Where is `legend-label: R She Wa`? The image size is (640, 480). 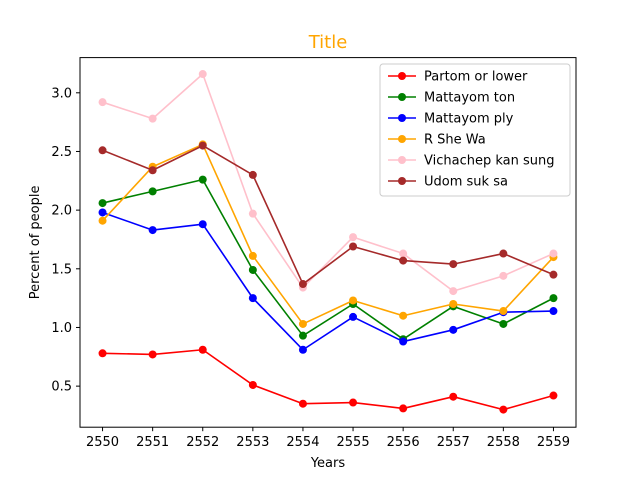
legend-label: R She Wa is located at coordinates (455, 140).